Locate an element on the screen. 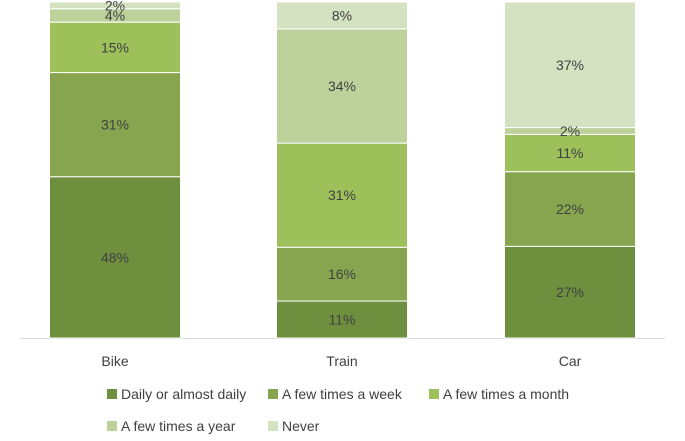  bar-segment-bike-daily-or-almost-daily is located at coordinates (115, 257).